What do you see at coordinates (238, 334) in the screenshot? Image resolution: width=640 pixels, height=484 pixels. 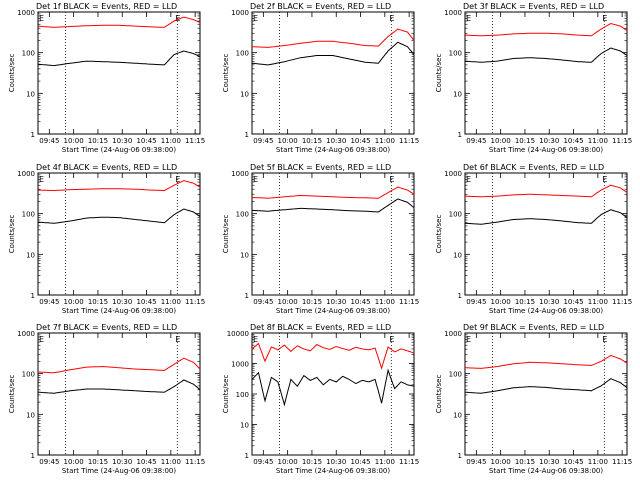 I see `y-tick-label: 10000` at bounding box center [238, 334].